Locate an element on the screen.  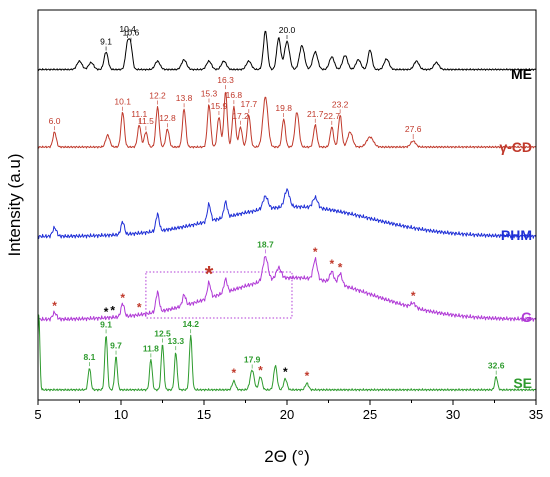
x-axis-title: 2Θ (°) is located at coordinates (287, 456).